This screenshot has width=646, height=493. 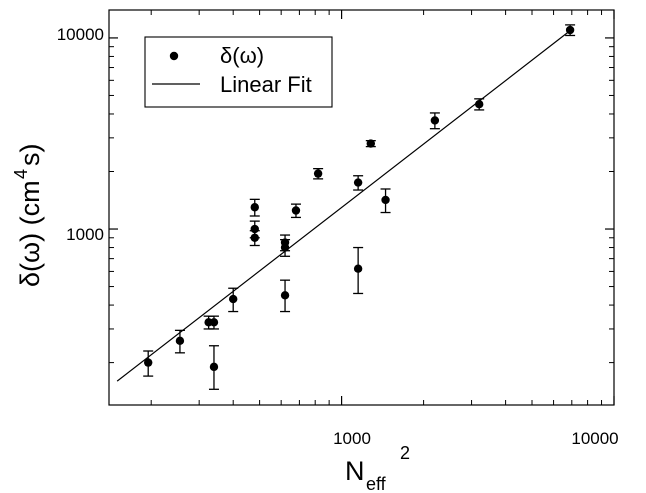 What do you see at coordinates (80, 134) in the screenshot?
I see `y-tick-labels: 1000 10000` at bounding box center [80, 134].